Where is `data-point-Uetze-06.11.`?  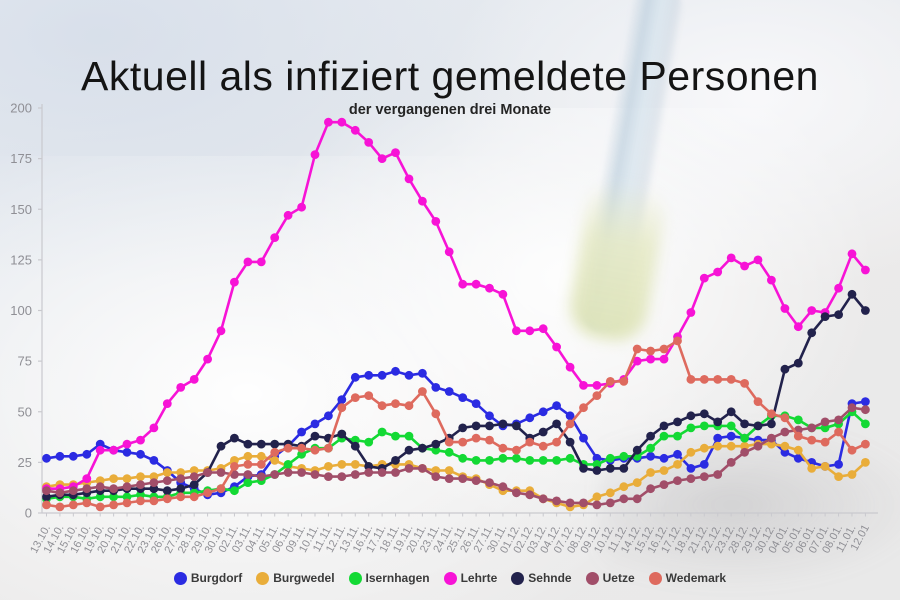
data-point-Uetze-06.11. is located at coordinates (288, 472).